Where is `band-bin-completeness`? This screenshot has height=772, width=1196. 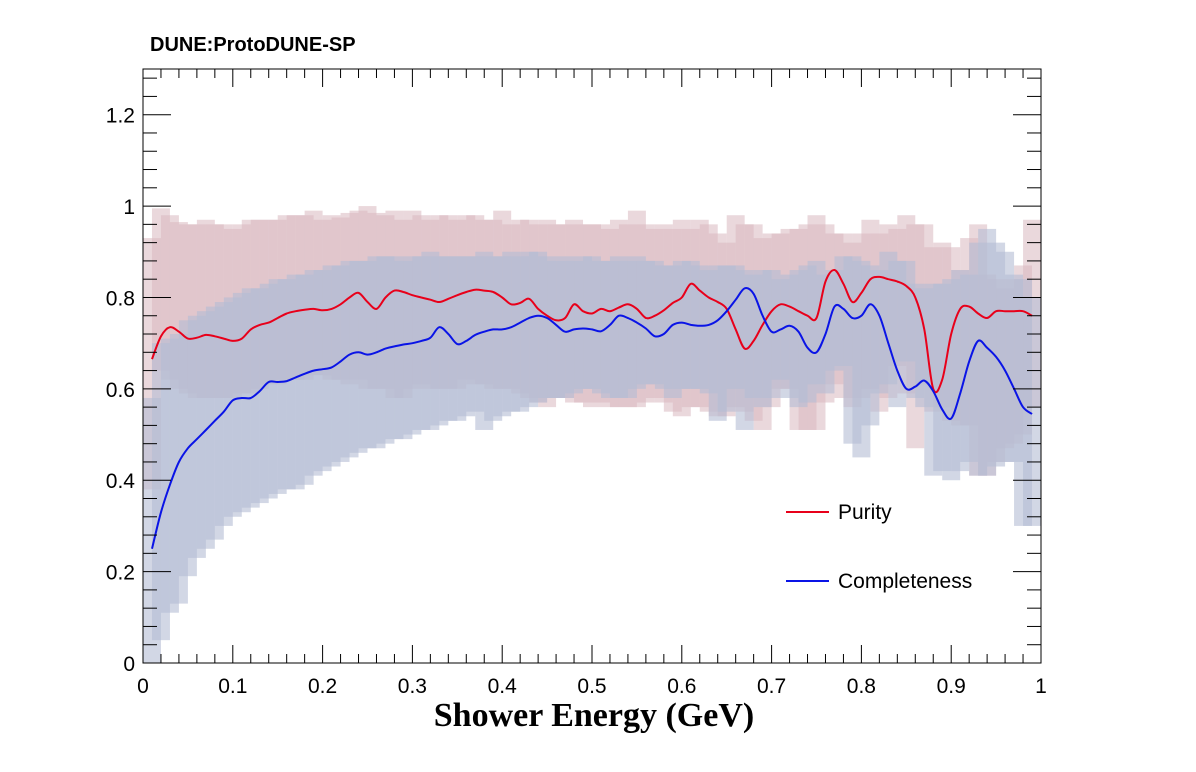 band-bin-completeness is located at coordinates (1032, 411).